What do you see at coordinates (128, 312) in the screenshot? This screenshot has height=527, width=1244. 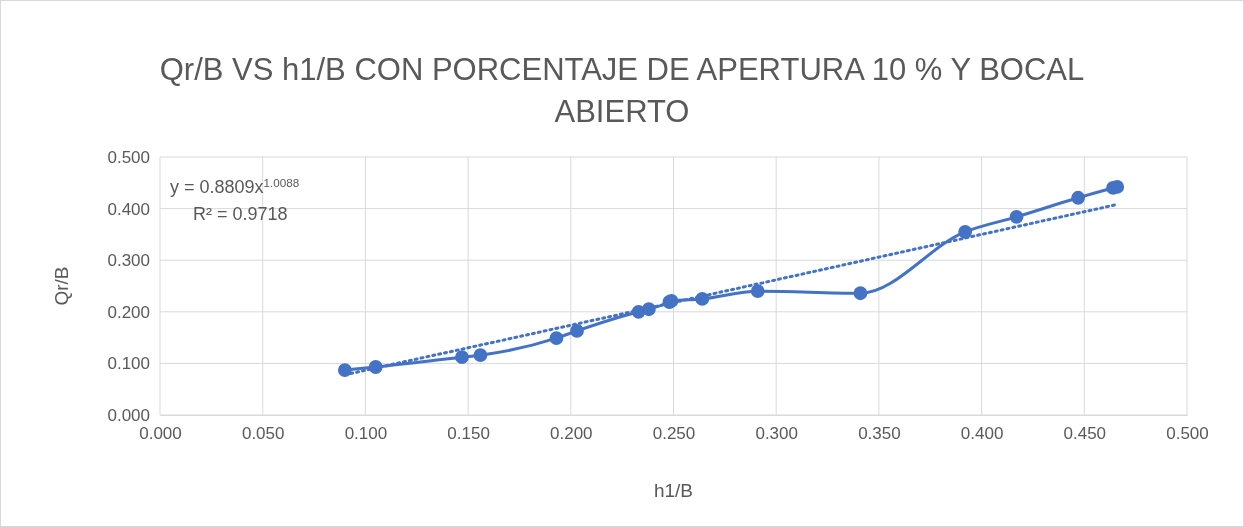 I see `y-tick-label: 0.200` at bounding box center [128, 312].